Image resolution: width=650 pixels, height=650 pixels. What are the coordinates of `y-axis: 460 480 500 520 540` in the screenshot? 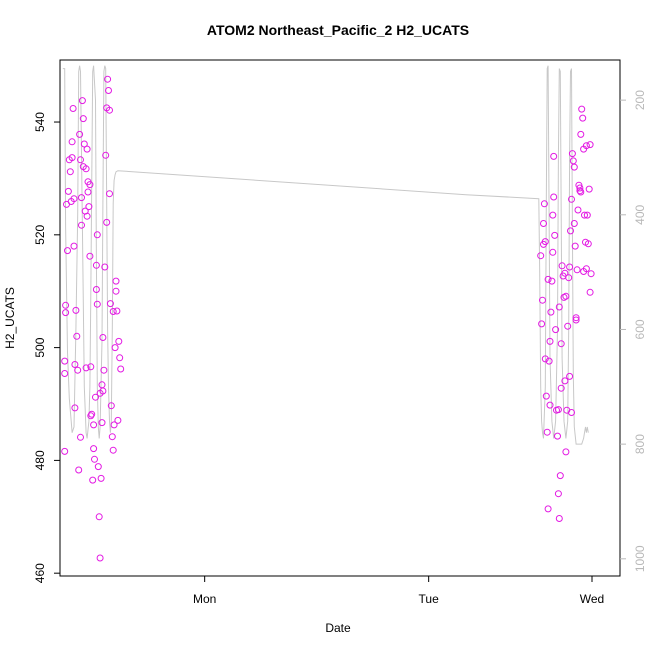 It's located at (46, 347).